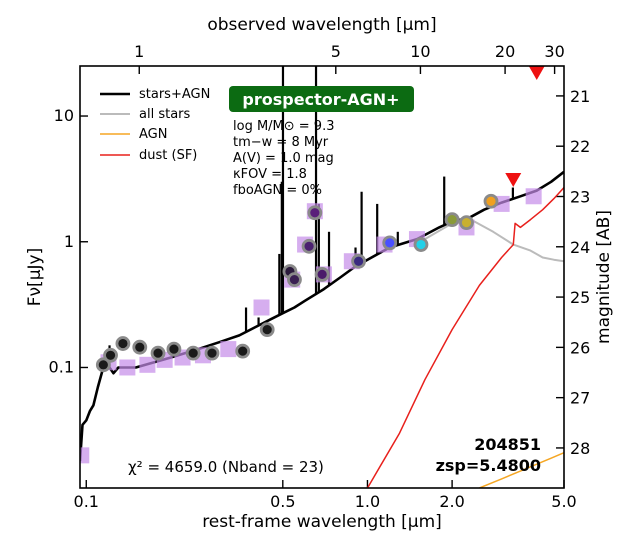  Describe the element at coordinates (604, 277) in the screenshot. I see `right-axis-title: magnitude [AB]` at that location.